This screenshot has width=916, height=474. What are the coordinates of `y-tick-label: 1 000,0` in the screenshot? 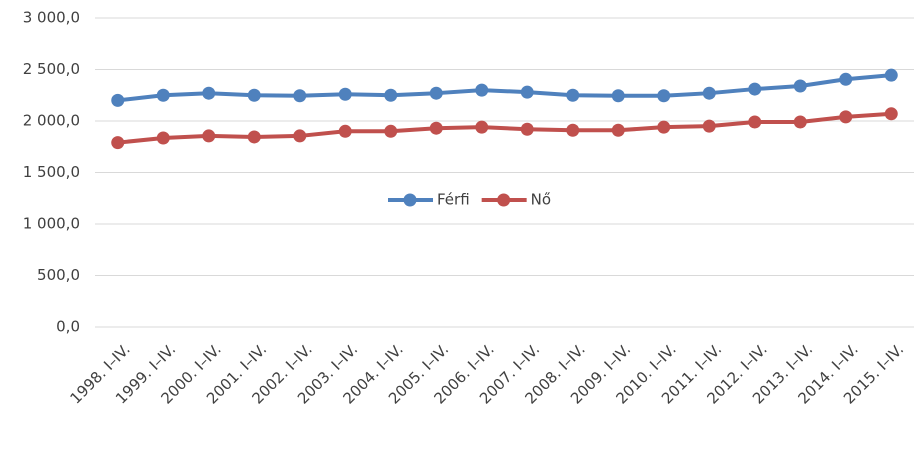 It's located at (51, 224).